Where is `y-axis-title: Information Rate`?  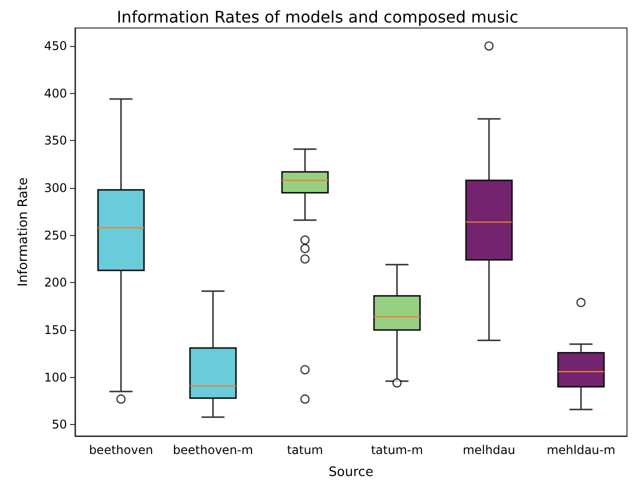 y-axis-title: Information Rate is located at coordinates (23, 232).